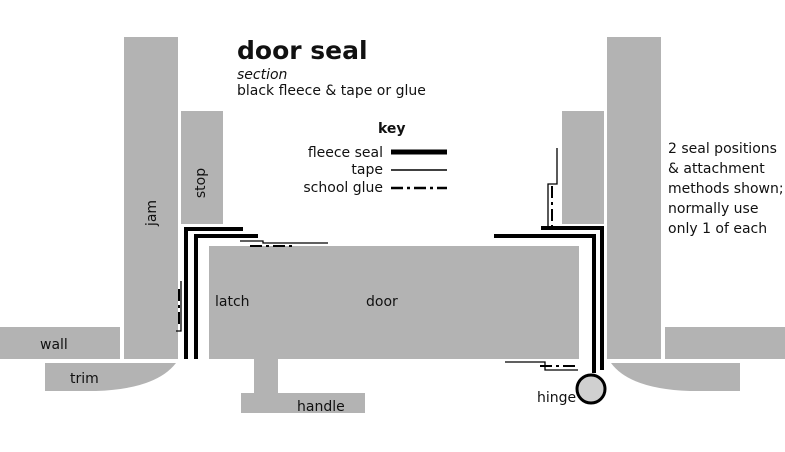  Describe the element at coordinates (321, 407) in the screenshot. I see `handle-label: handle` at that location.